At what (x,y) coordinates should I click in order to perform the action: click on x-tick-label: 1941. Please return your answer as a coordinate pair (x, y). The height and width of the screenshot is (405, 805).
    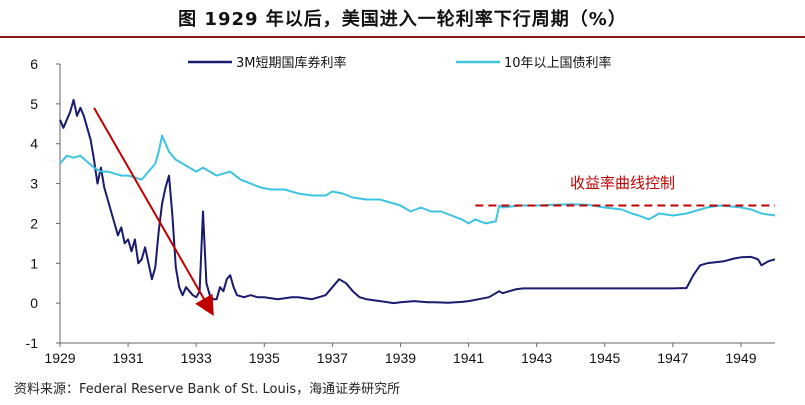
    Looking at the image, I should click on (468, 358).